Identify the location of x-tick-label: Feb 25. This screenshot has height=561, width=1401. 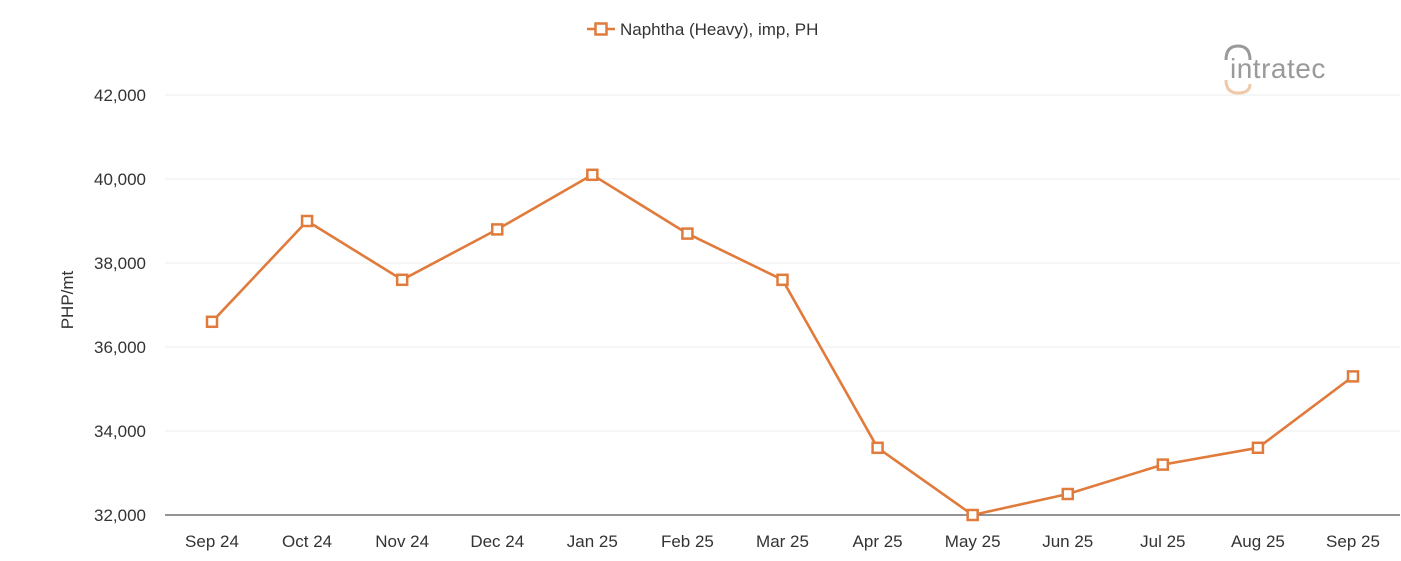
(687, 541).